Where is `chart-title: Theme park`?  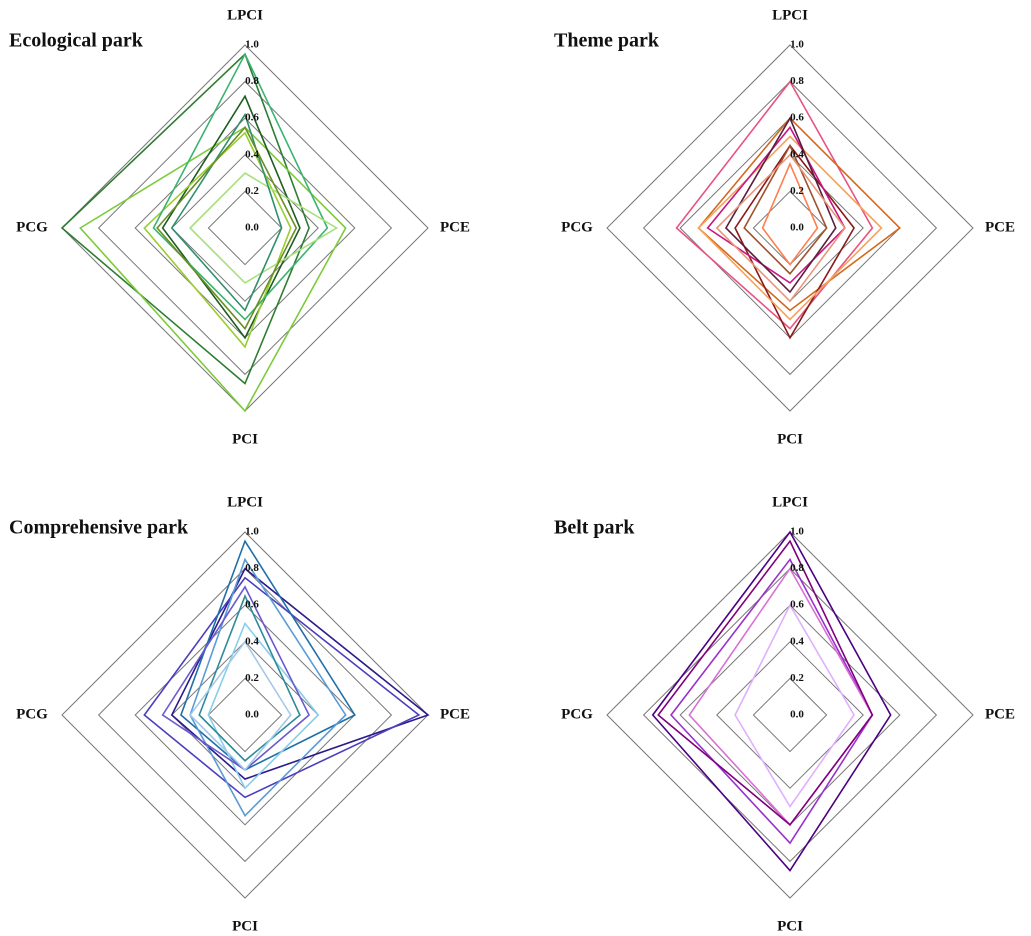
chart-title: Theme park is located at coordinates (607, 41).